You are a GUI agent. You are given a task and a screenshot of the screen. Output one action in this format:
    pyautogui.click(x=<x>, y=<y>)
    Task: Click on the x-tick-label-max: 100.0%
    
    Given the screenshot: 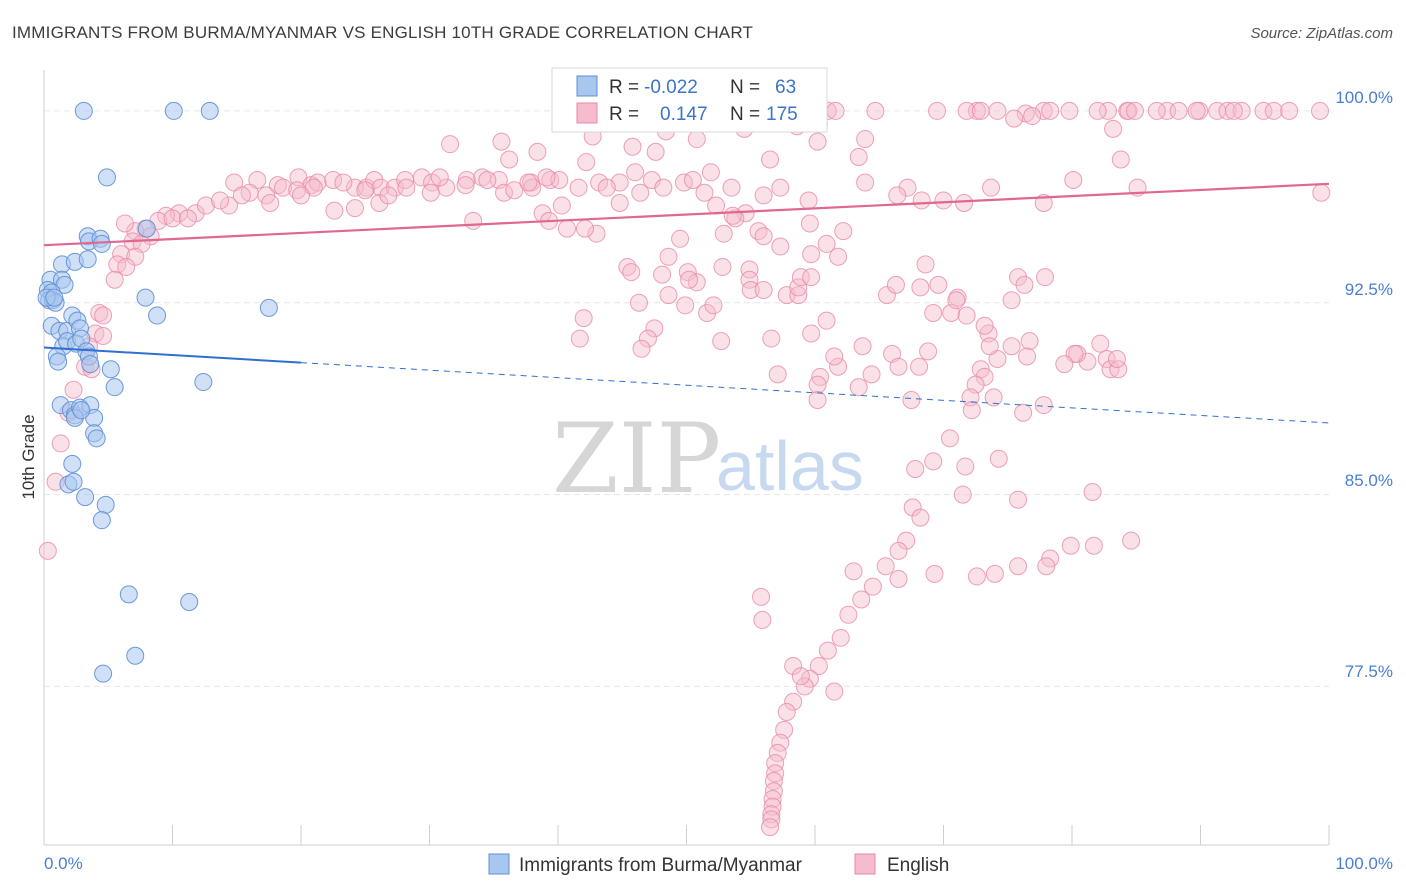 What is the action you would take?
    pyautogui.click(x=1364, y=863)
    